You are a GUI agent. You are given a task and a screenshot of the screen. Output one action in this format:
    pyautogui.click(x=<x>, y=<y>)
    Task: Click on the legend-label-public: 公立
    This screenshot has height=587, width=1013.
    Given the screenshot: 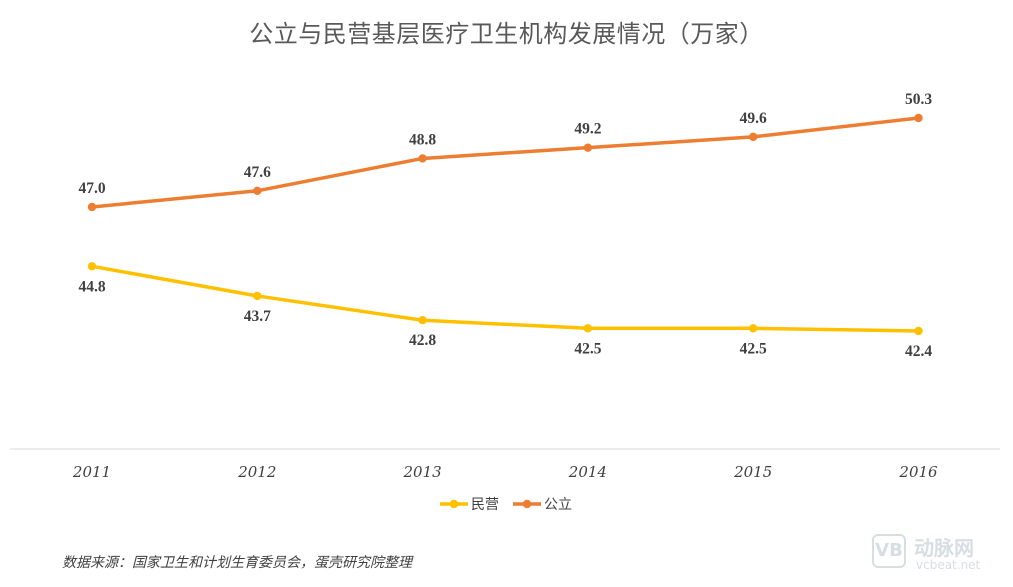 What is the action you would take?
    pyautogui.click(x=558, y=505)
    